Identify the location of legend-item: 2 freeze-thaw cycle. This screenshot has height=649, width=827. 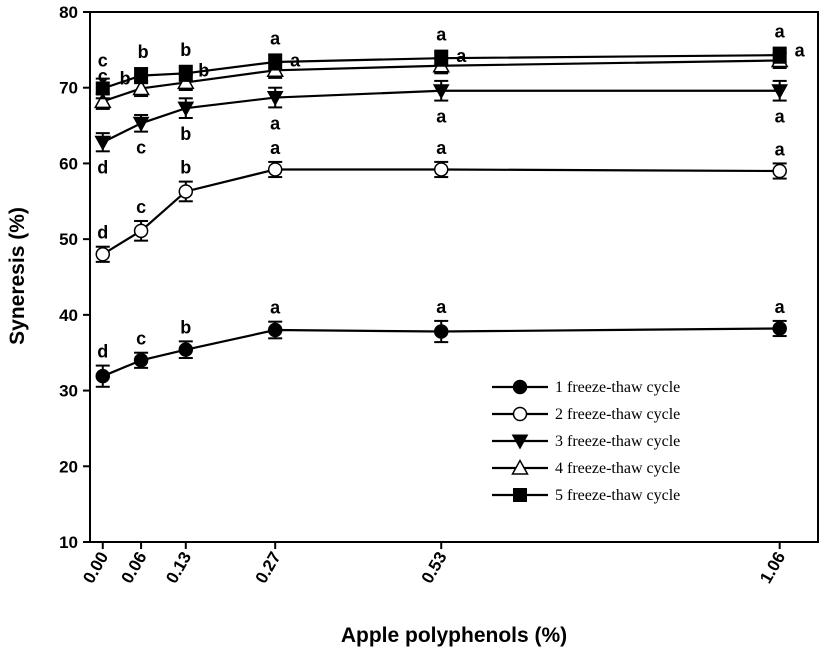
(586, 414).